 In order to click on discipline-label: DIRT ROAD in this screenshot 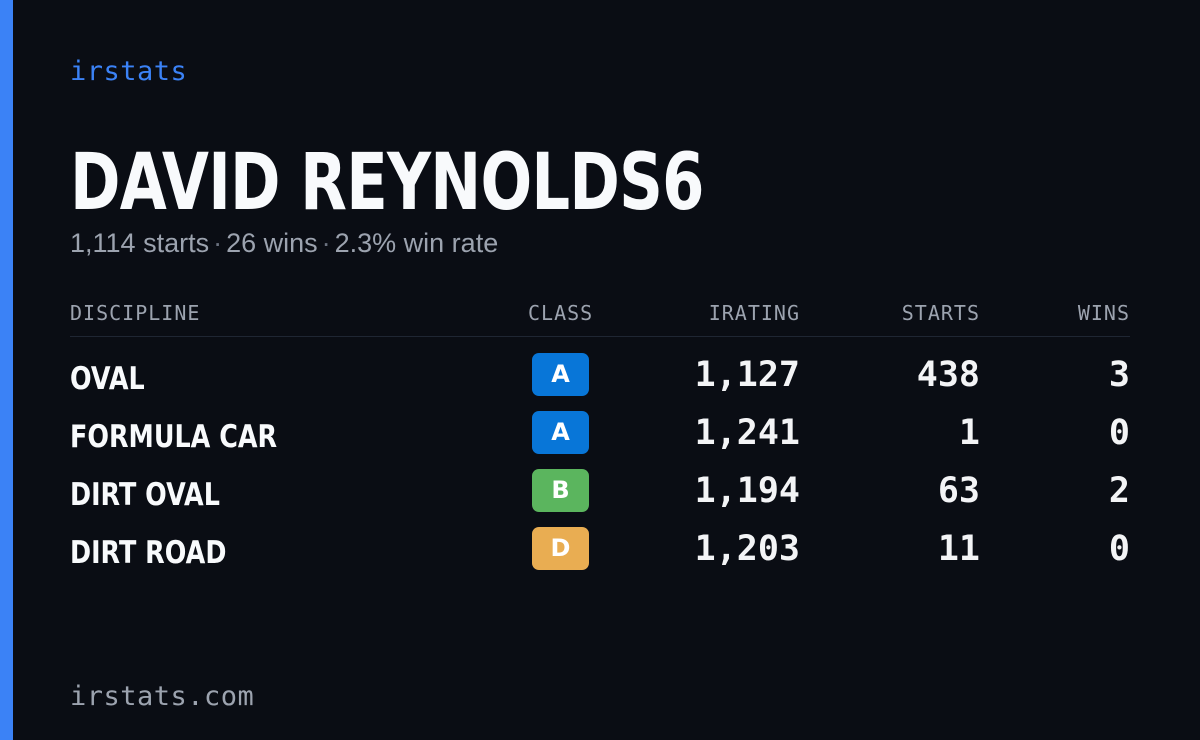, I will do `click(148, 553)`.